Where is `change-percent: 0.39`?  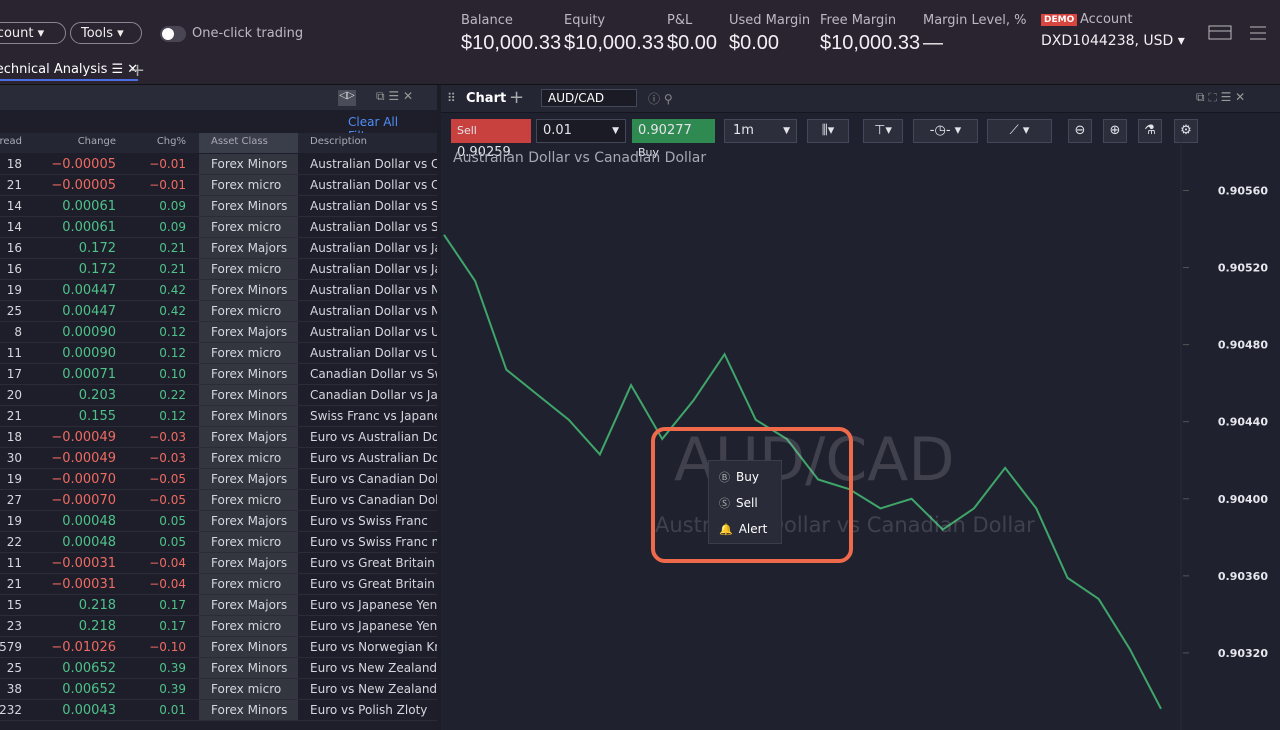
change-percent: 0.39 is located at coordinates (172, 668).